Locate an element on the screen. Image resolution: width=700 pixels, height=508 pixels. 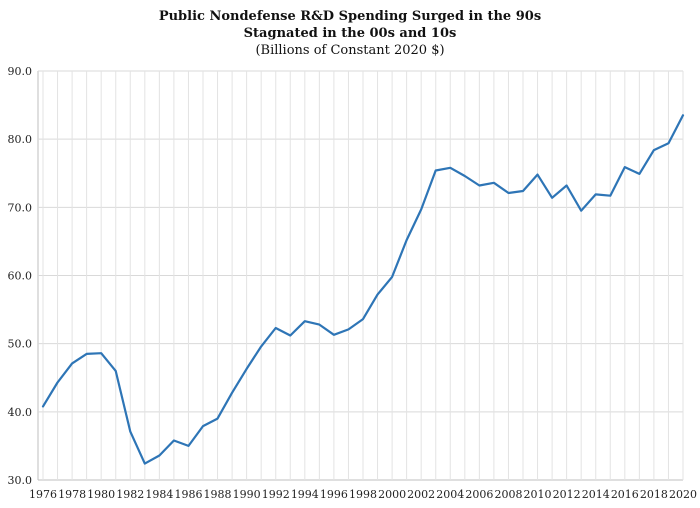
chart-subtitle: (Billions of Constant 2020 $) is located at coordinates (350, 50).